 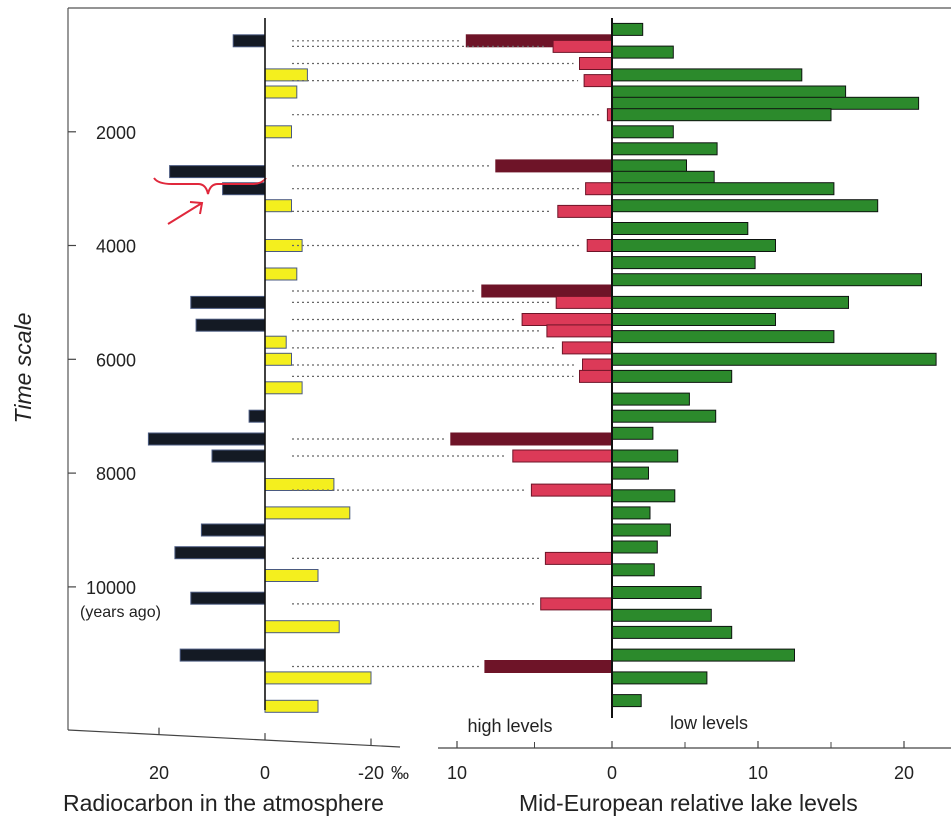 I want to click on y-tick-label: 6000, so click(x=116, y=360).